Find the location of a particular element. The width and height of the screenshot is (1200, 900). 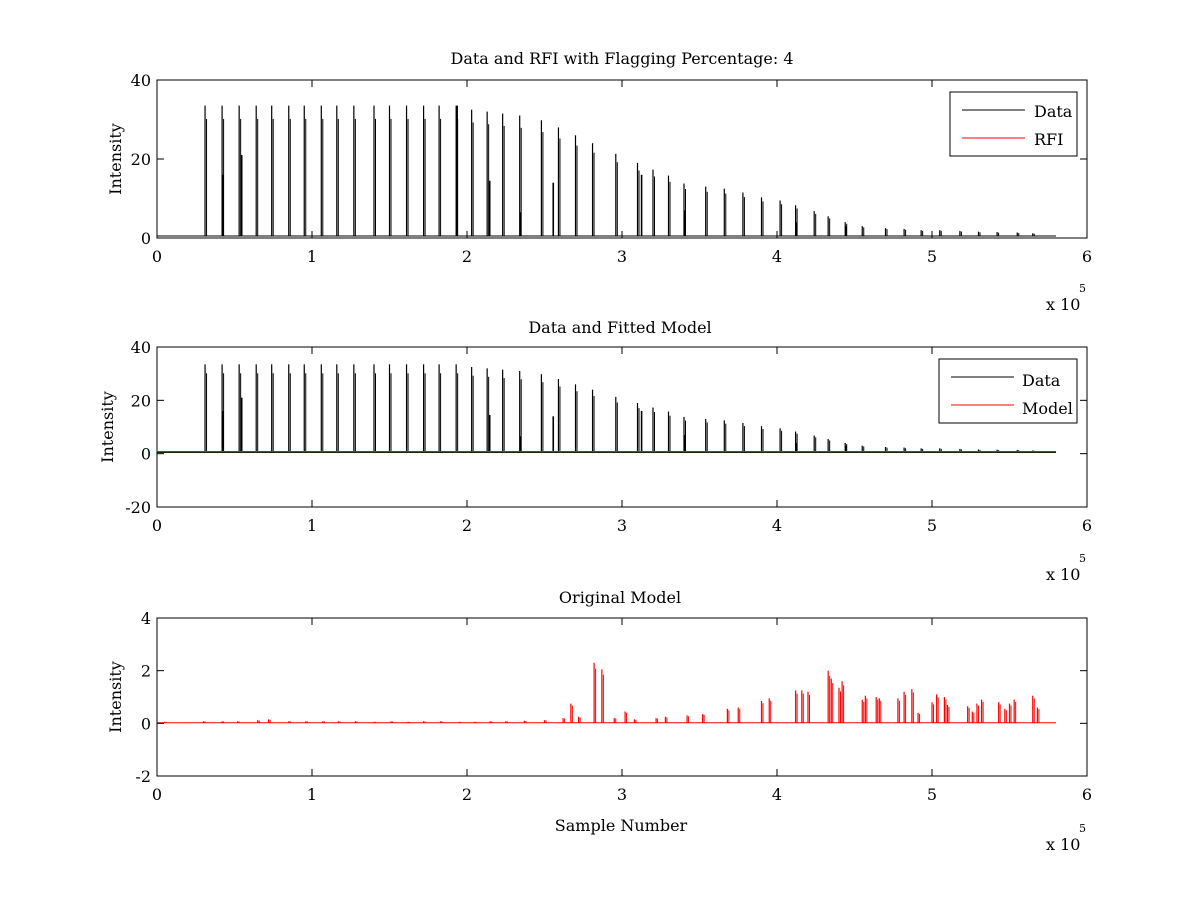

y-tick-label: -2 is located at coordinates (143, 776).